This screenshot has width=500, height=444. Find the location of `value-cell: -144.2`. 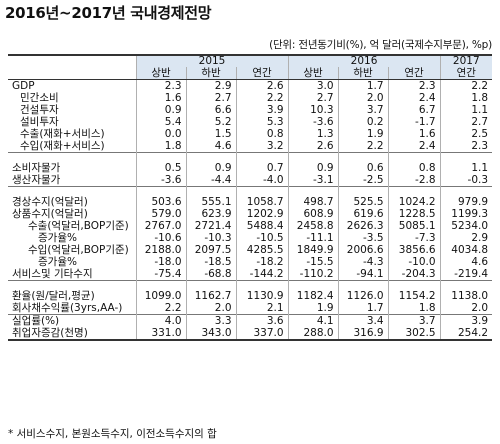

value-cell: -144.2 is located at coordinates (262, 274).